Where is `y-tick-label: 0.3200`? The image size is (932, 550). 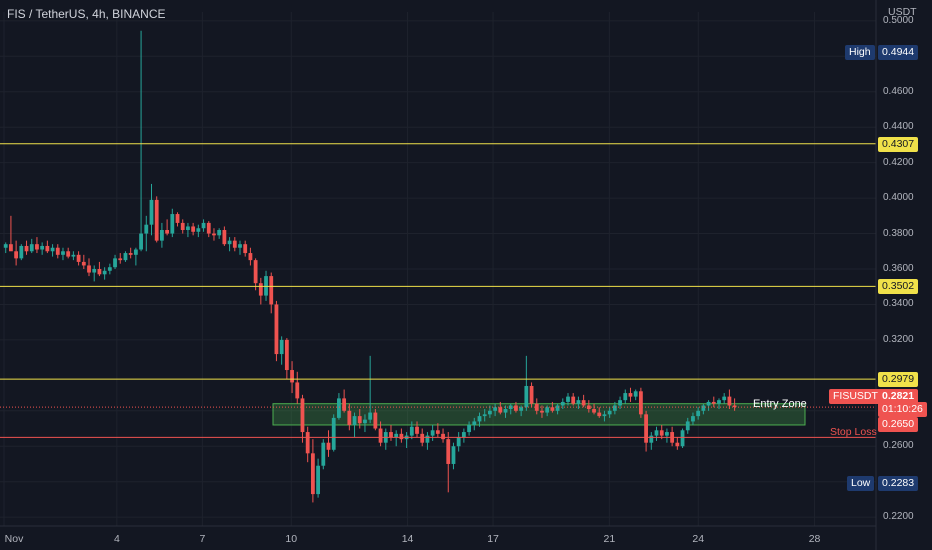
y-tick-label: 0.3200 is located at coordinates (898, 339).